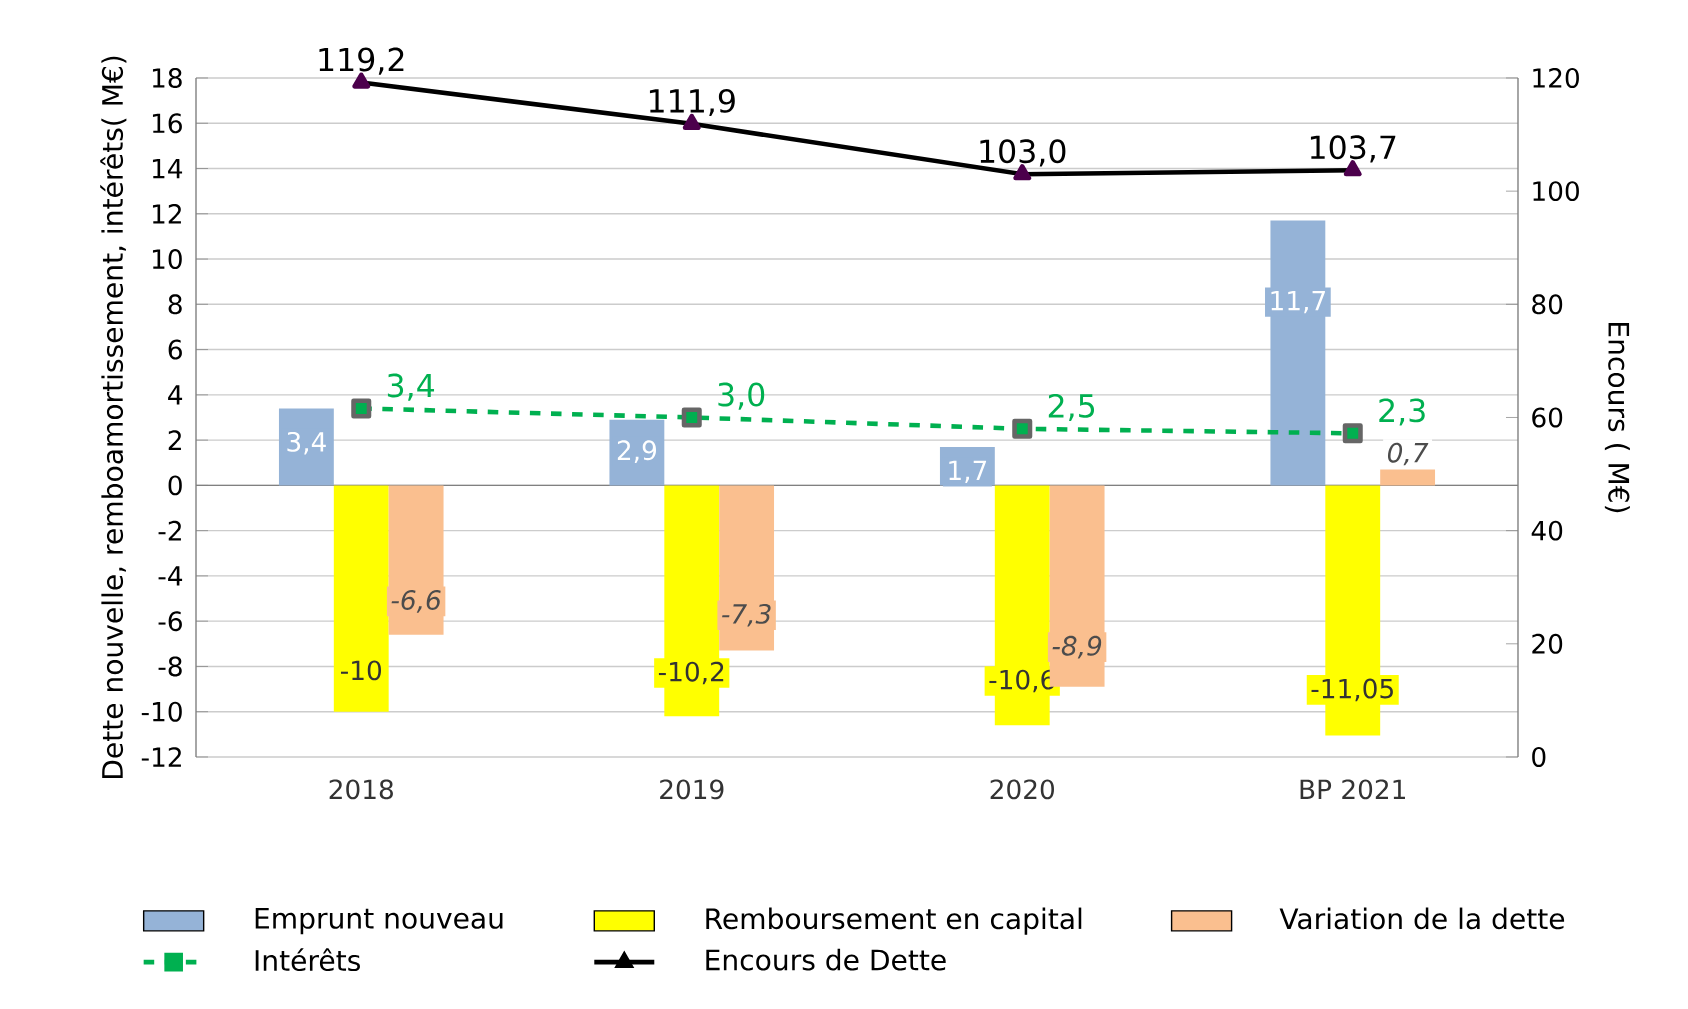  I want to click on y-tick-label: -4, so click(170, 576).